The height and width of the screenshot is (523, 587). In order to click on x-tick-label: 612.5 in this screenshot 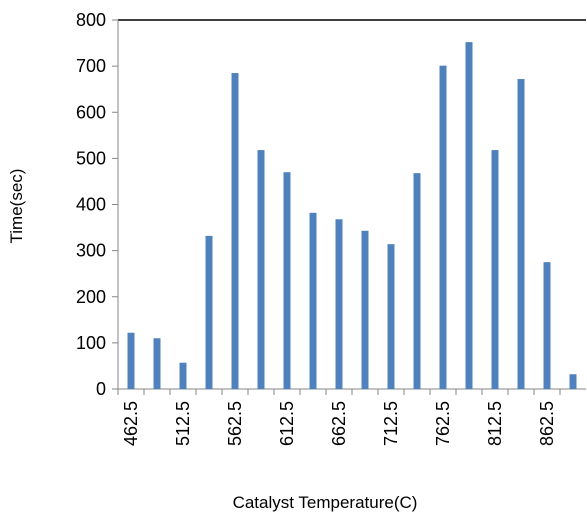, I will do `click(287, 423)`.